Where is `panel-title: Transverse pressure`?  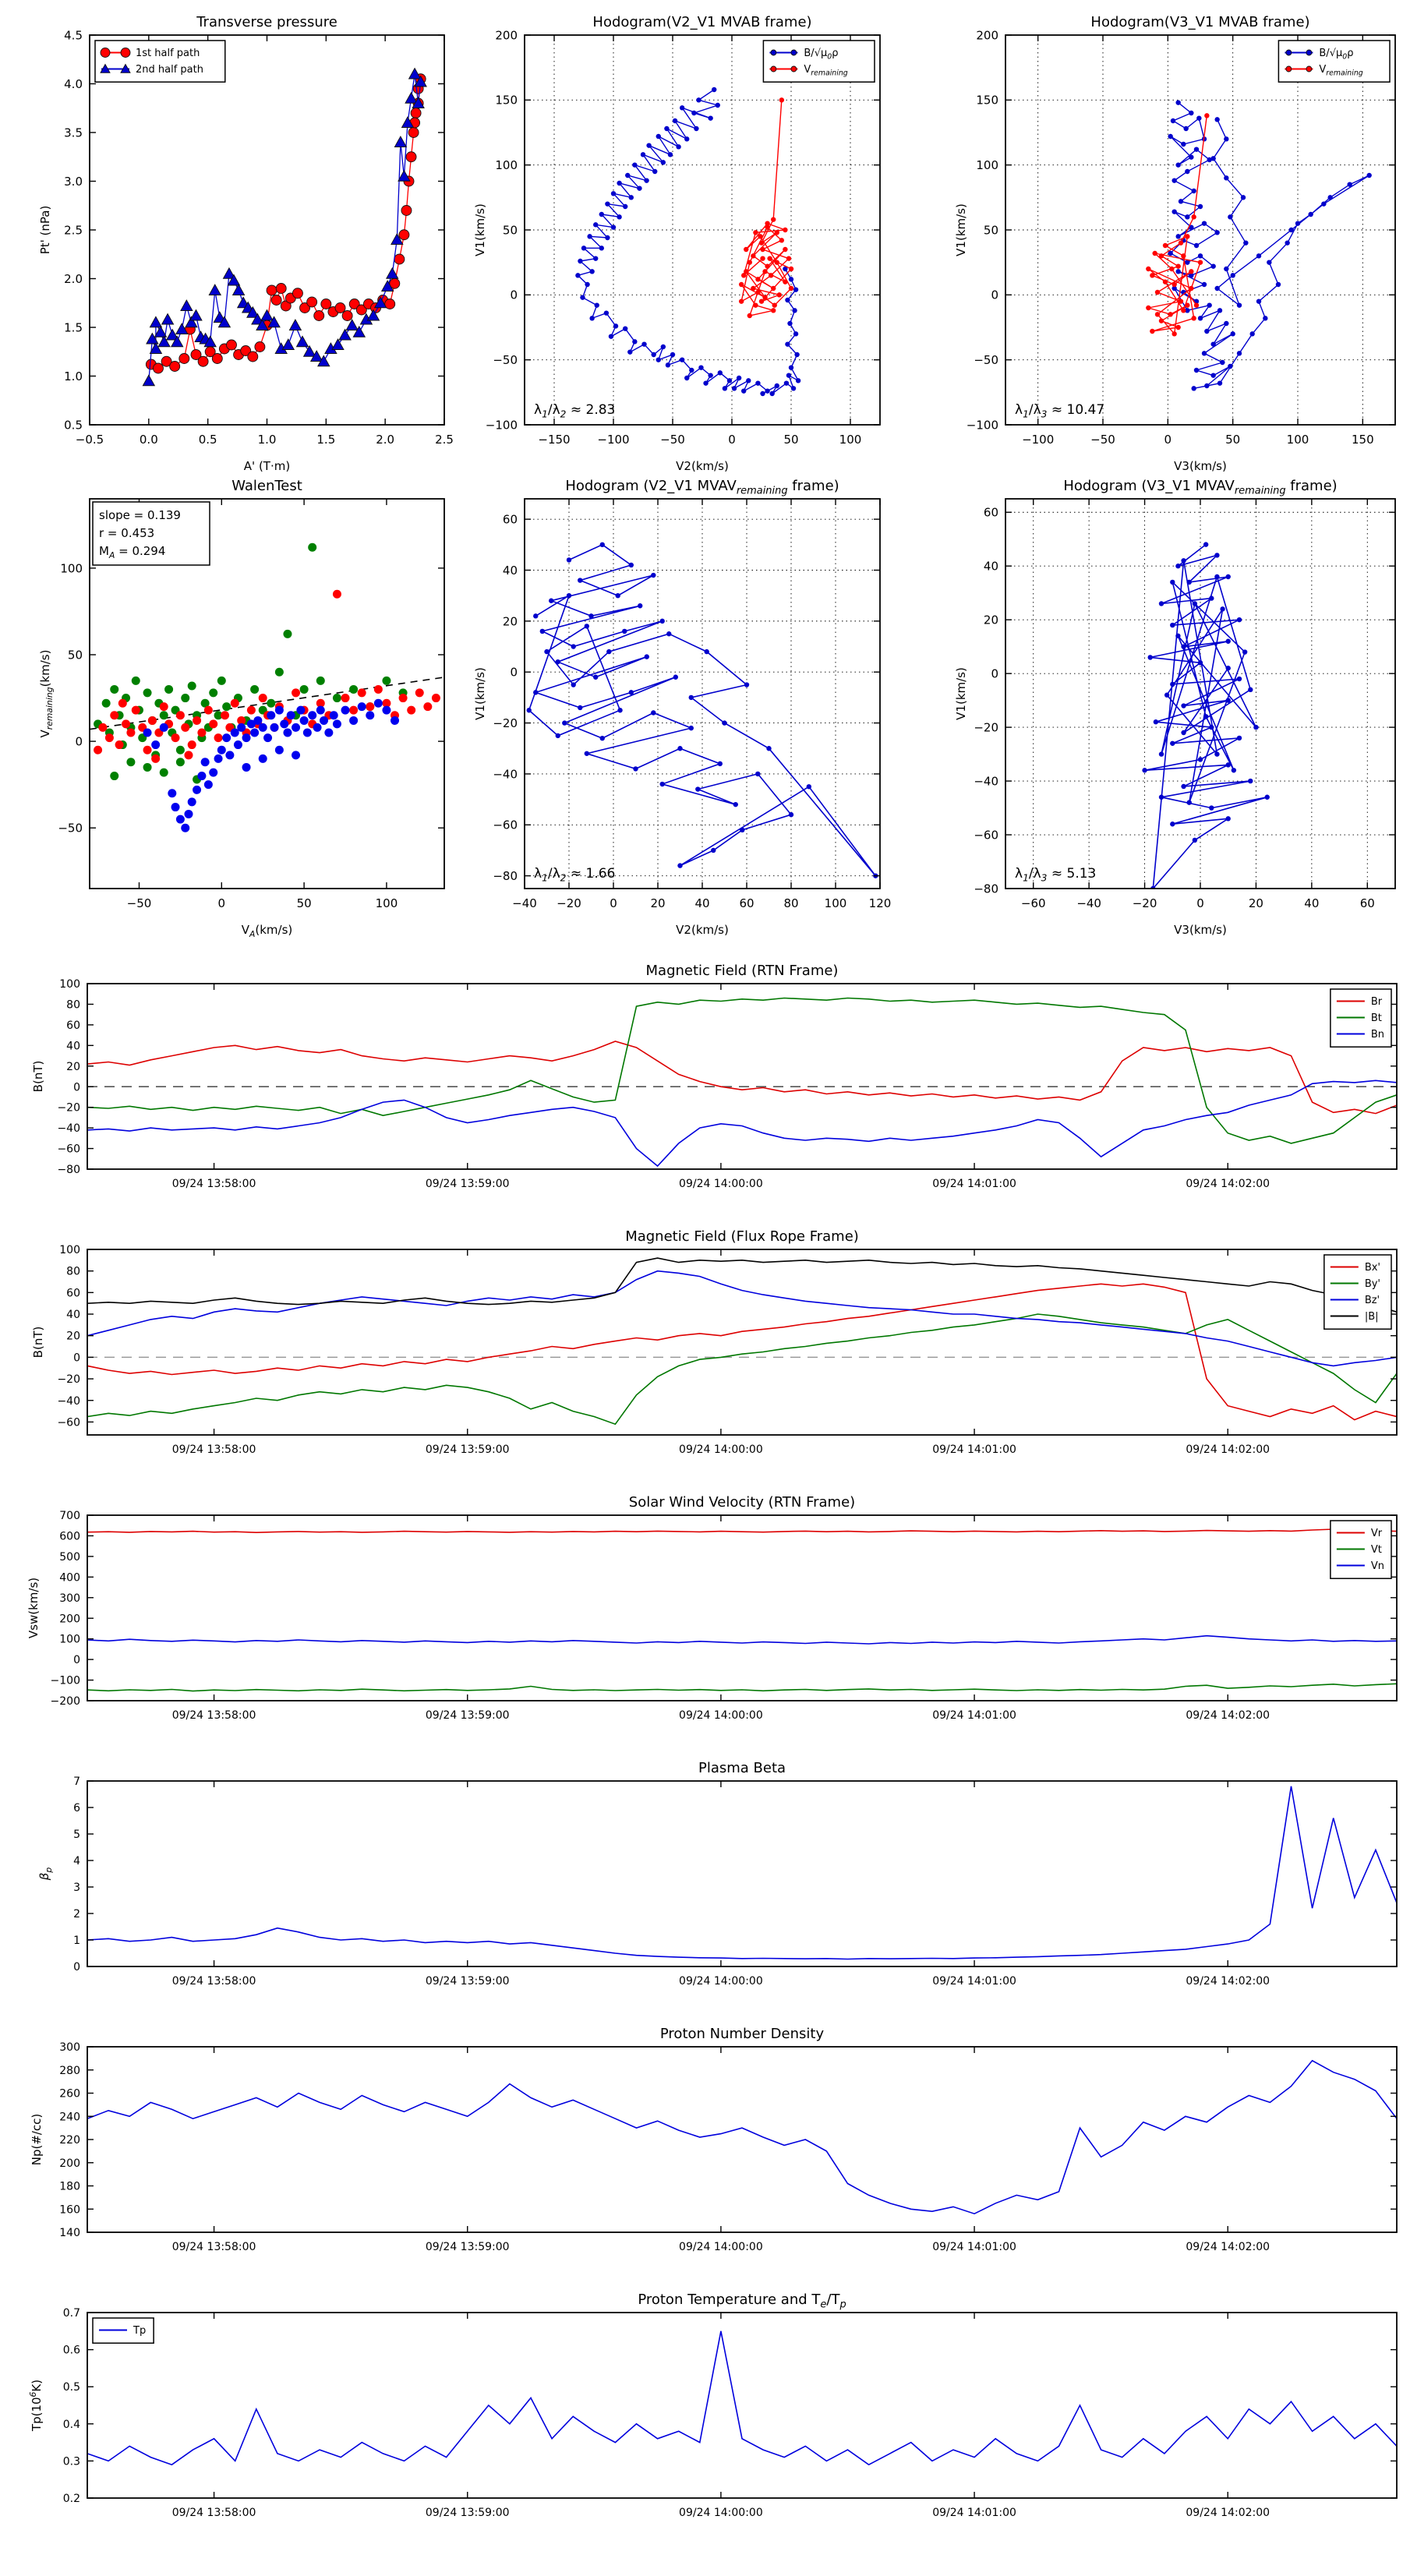 panel-title: Transverse pressure is located at coordinates (266, 22).